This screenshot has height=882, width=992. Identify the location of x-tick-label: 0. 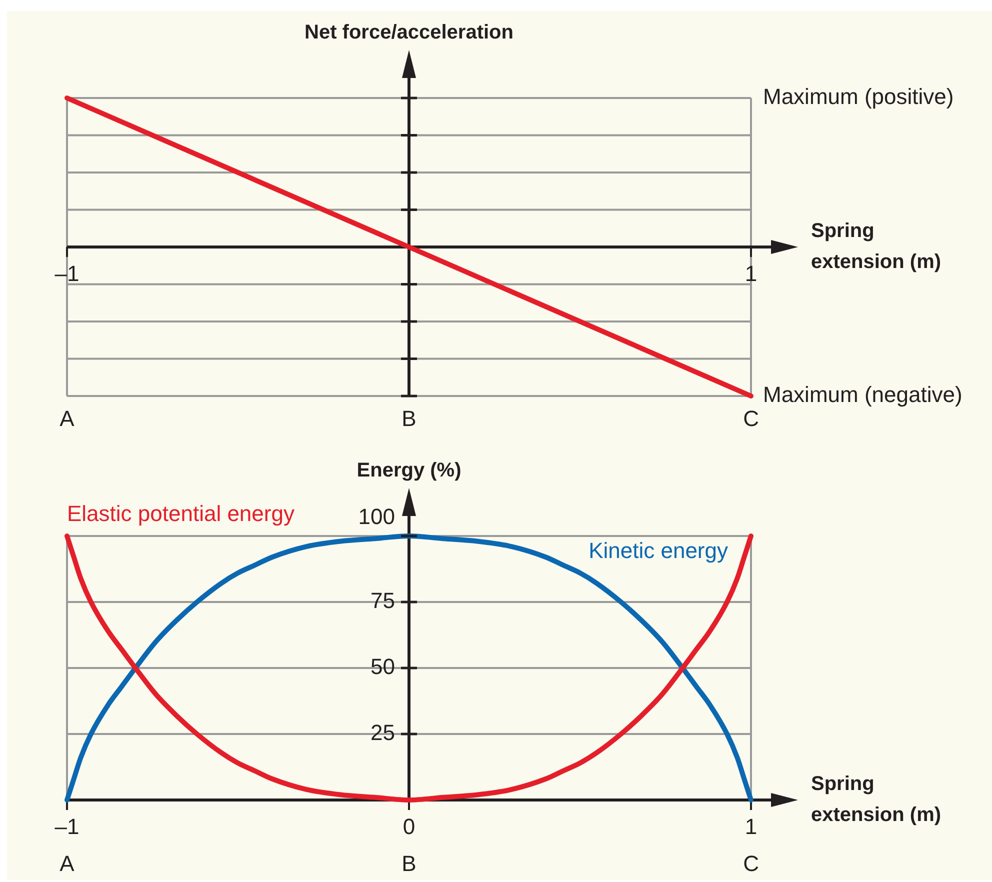
(409, 827).